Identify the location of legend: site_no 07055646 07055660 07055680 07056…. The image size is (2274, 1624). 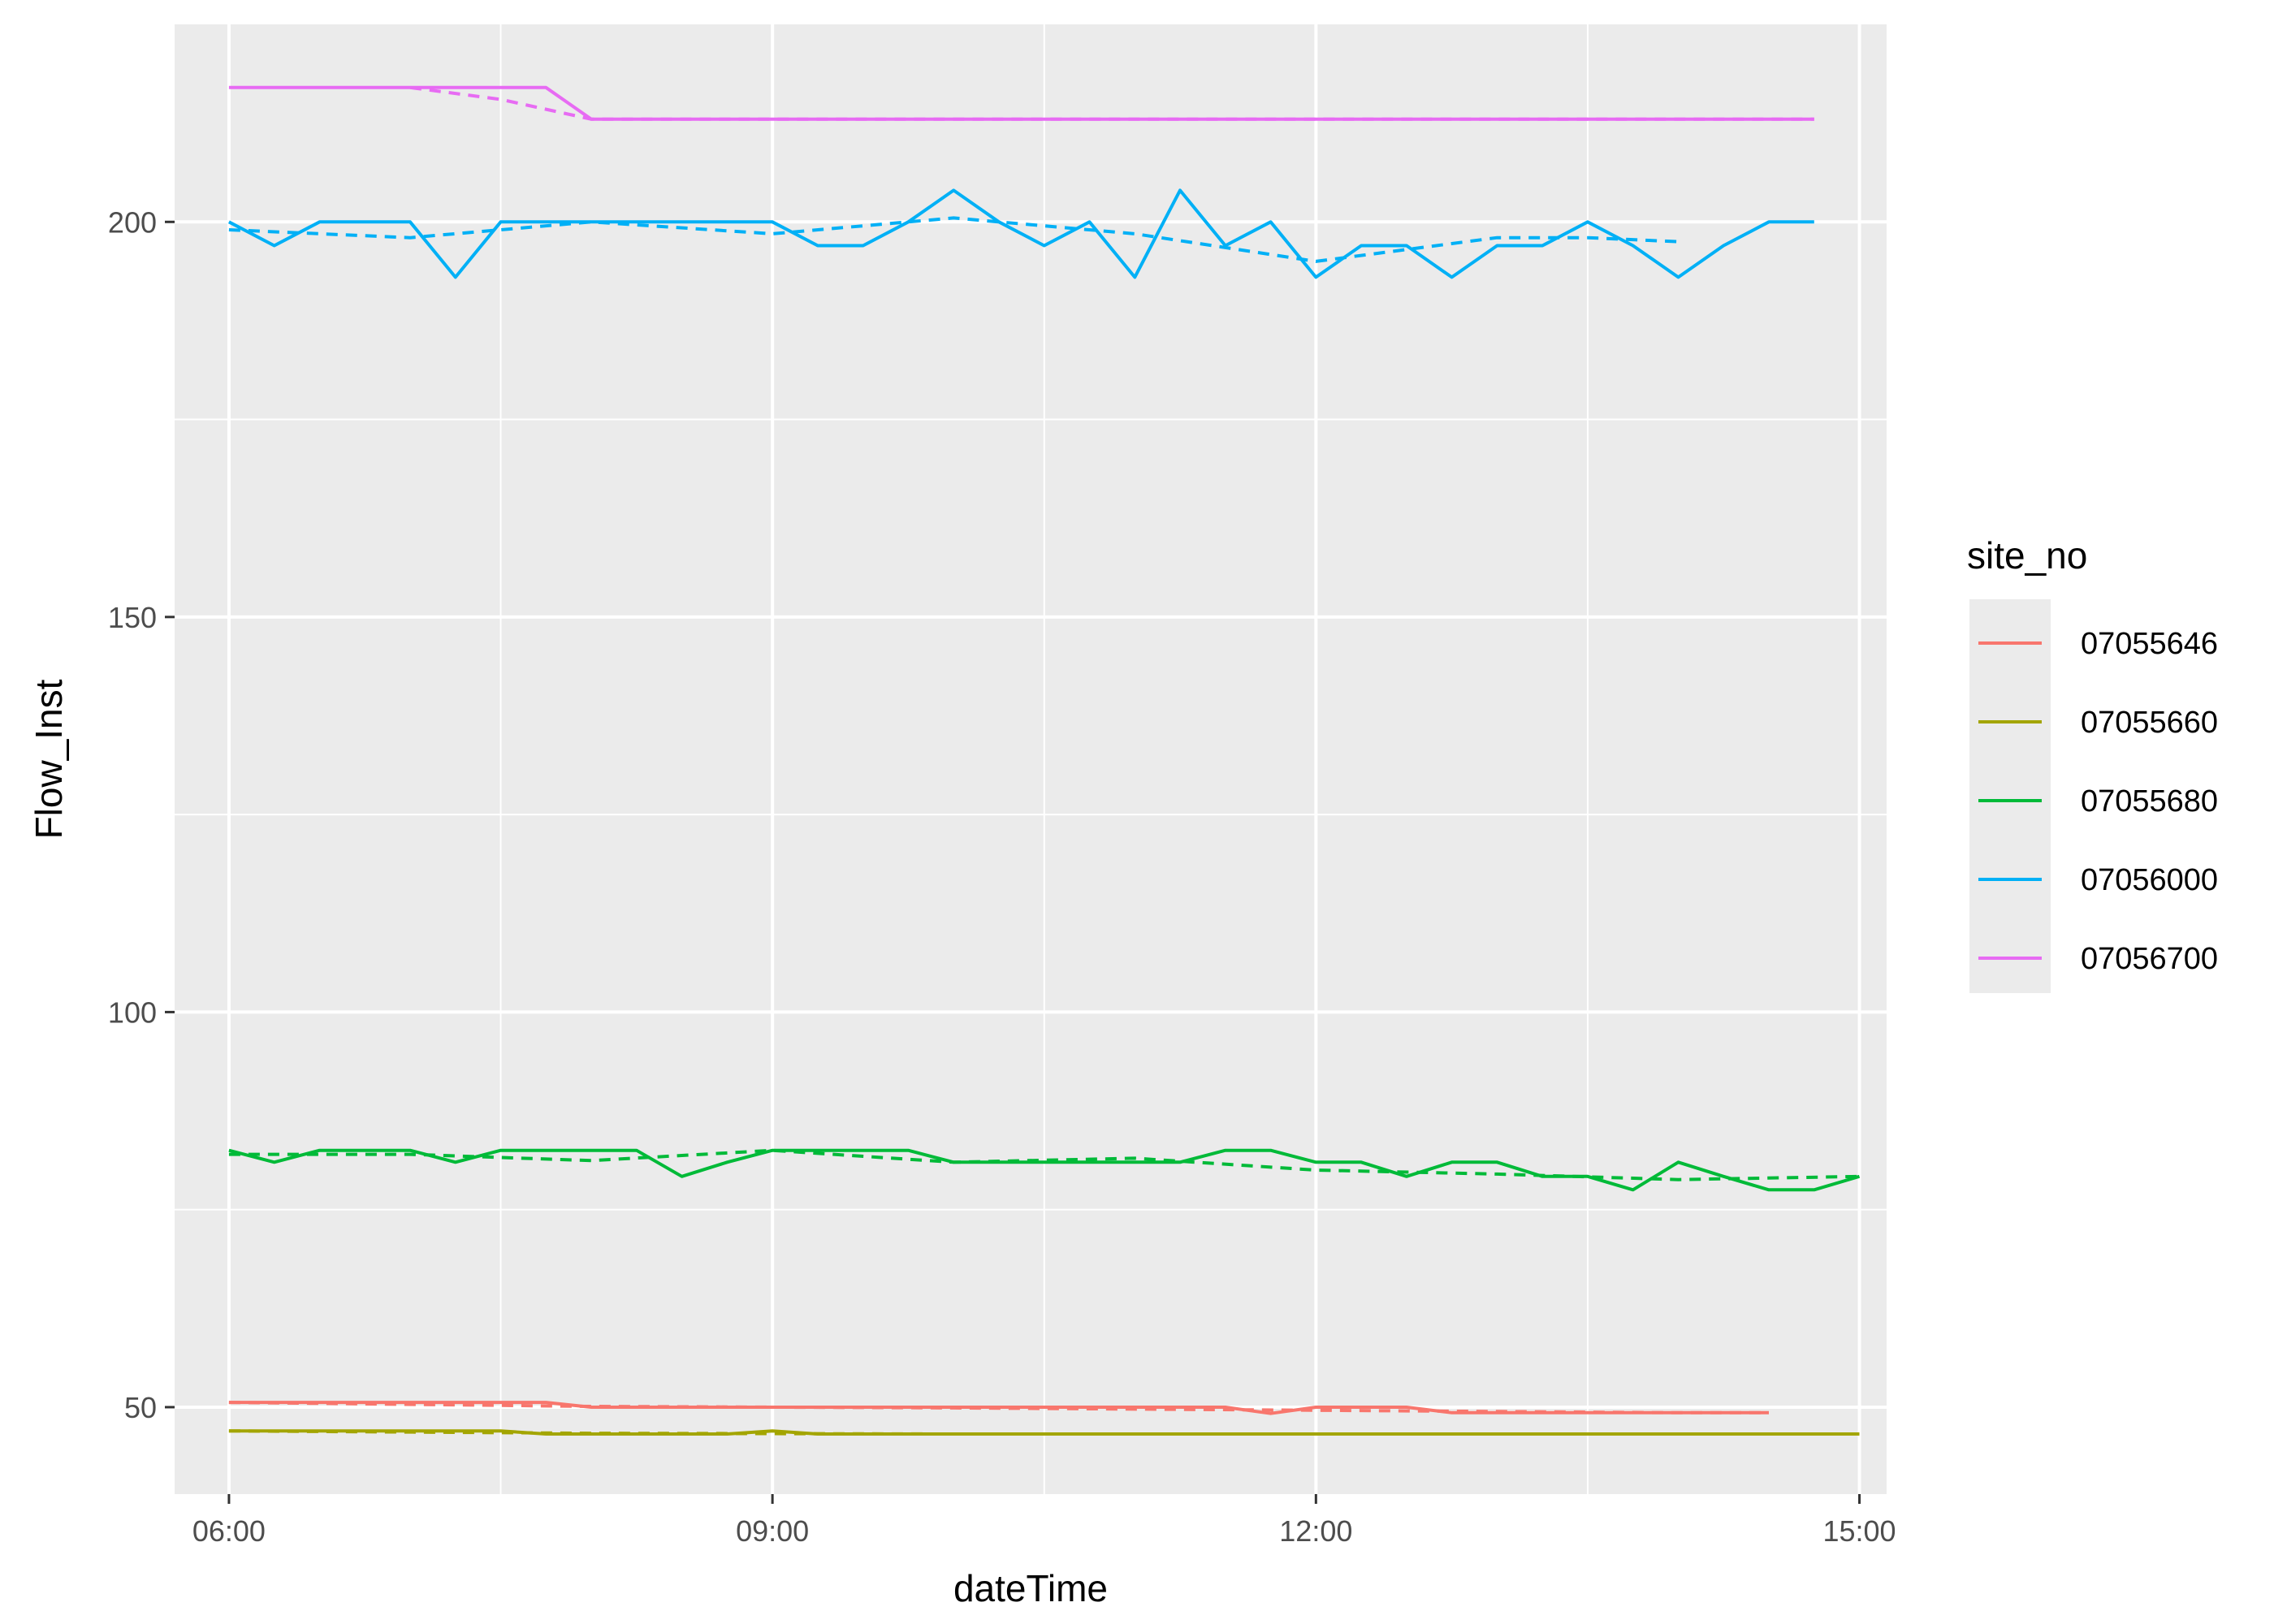
(2093, 764).